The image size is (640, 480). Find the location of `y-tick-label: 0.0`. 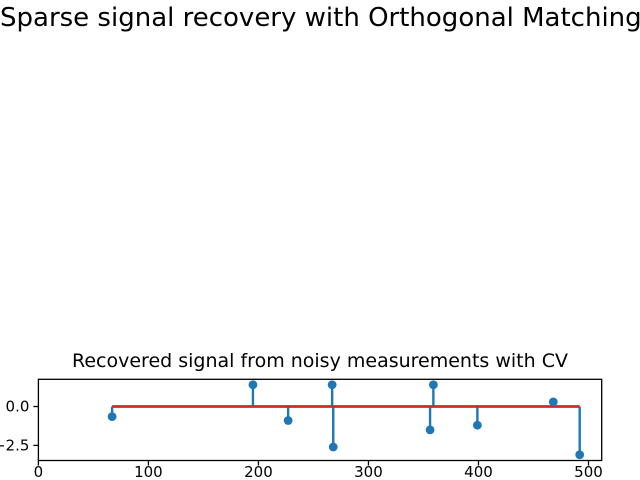

y-tick-label: 0.0 is located at coordinates (18, 407).